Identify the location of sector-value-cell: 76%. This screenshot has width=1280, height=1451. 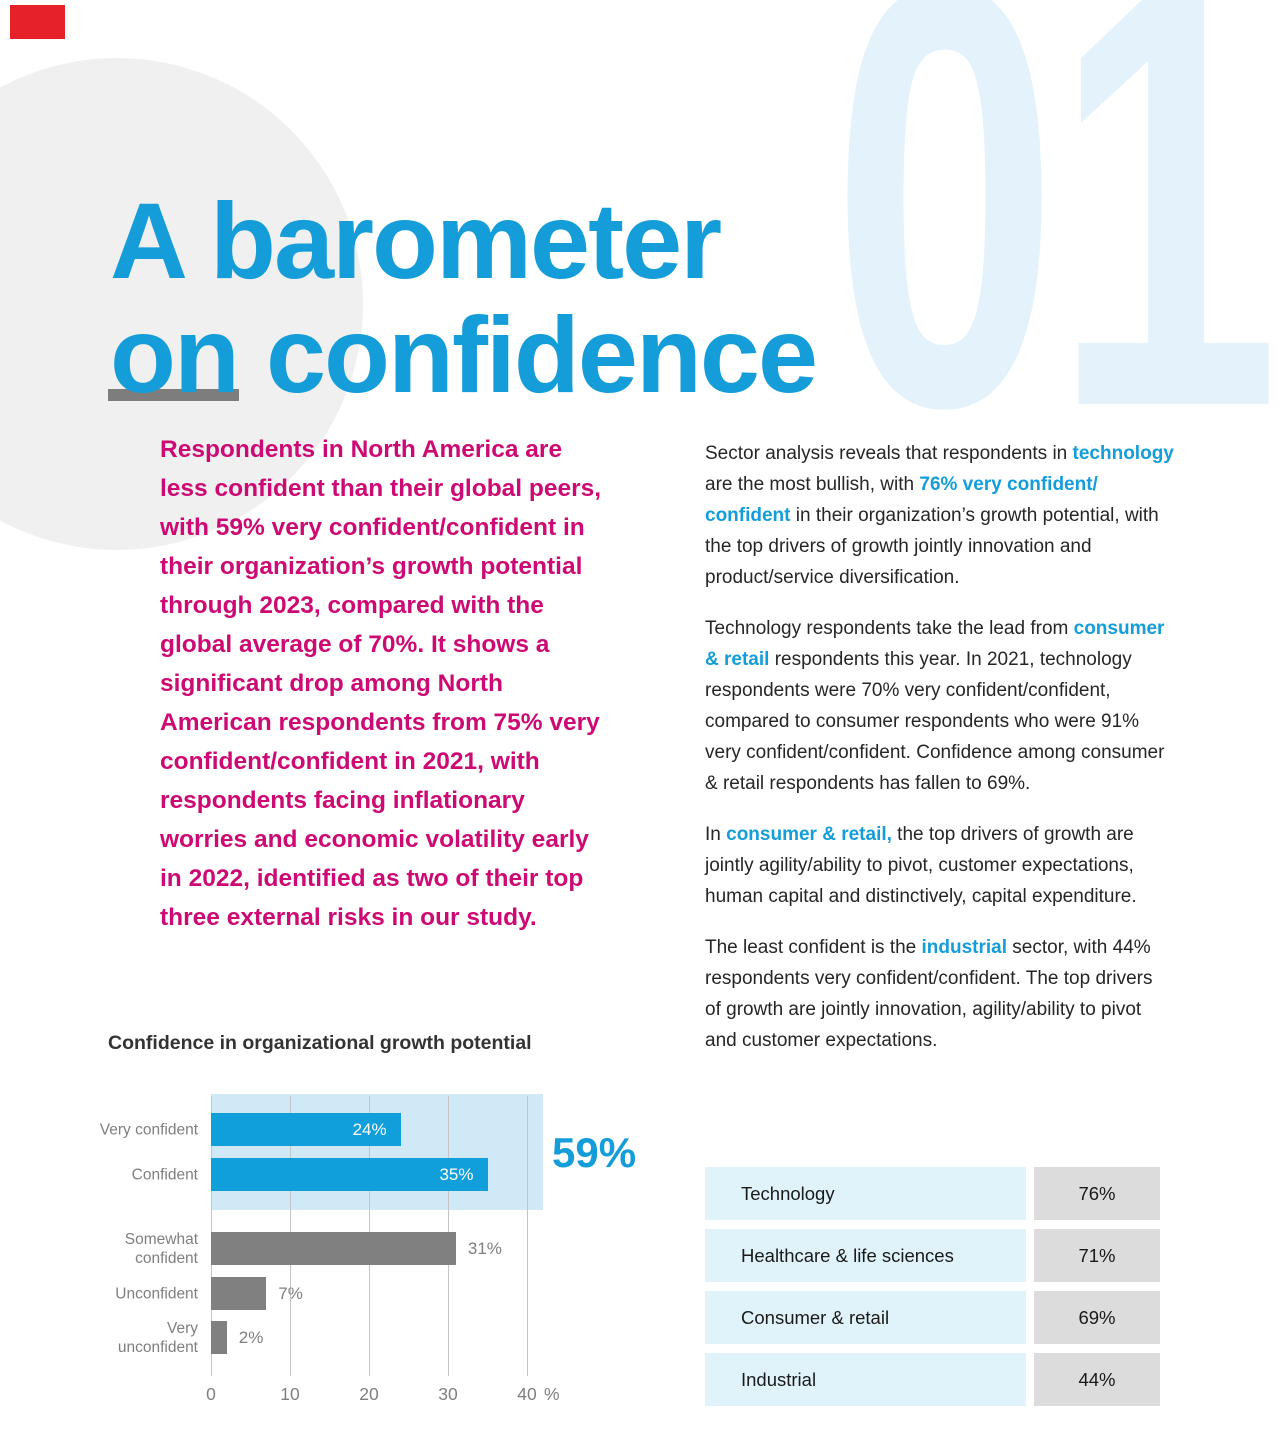
(1097, 1193).